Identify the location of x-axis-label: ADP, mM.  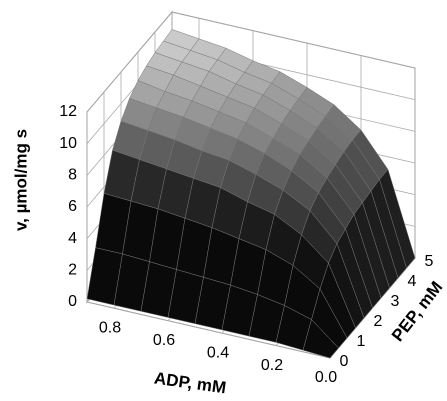
(190, 383).